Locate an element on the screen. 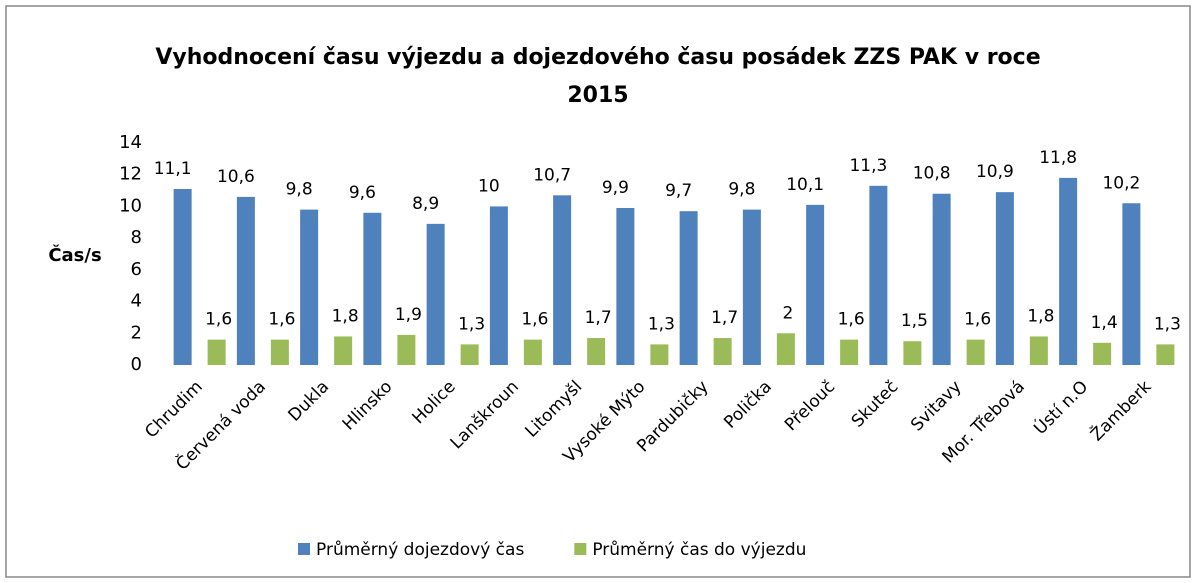 This screenshot has height=583, width=1196. data-label: 2 is located at coordinates (787, 313).